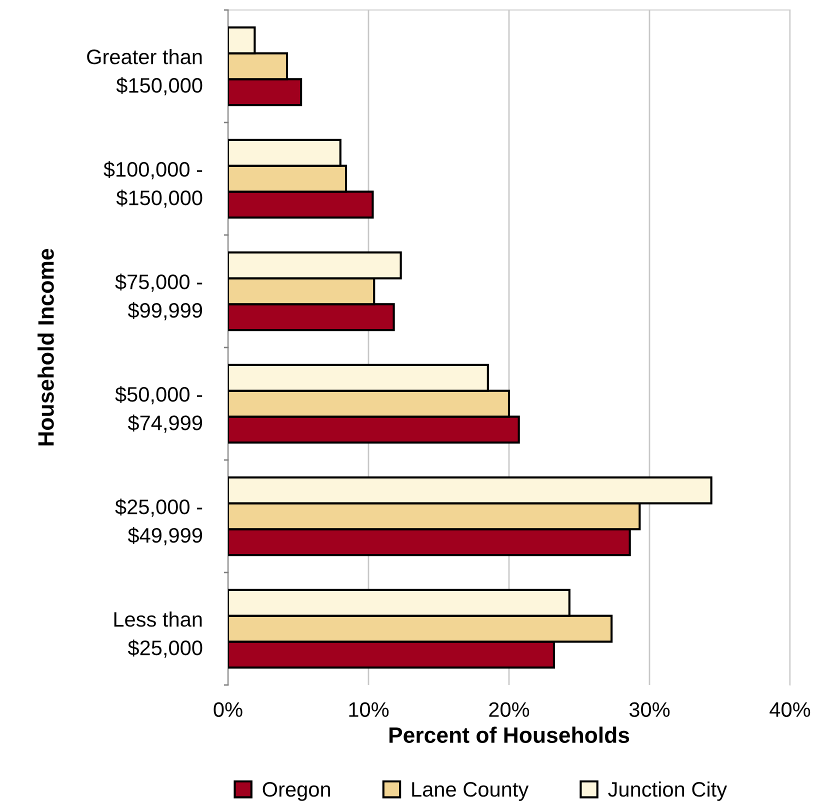 Image resolution: width=817 pixels, height=803 pixels. What do you see at coordinates (790, 709) in the screenshot?
I see `x-tick-label: 40%` at bounding box center [790, 709].